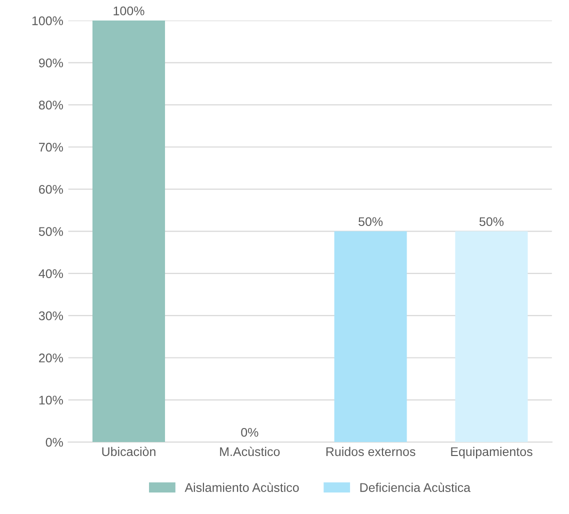  Describe the element at coordinates (50, 273) in the screenshot. I see `y-tick-label: 40%` at that location.